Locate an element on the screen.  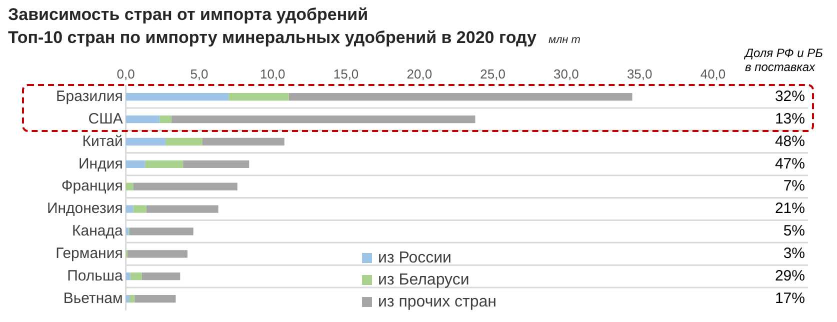
legend-label: из прочих стран is located at coordinates (437, 301).